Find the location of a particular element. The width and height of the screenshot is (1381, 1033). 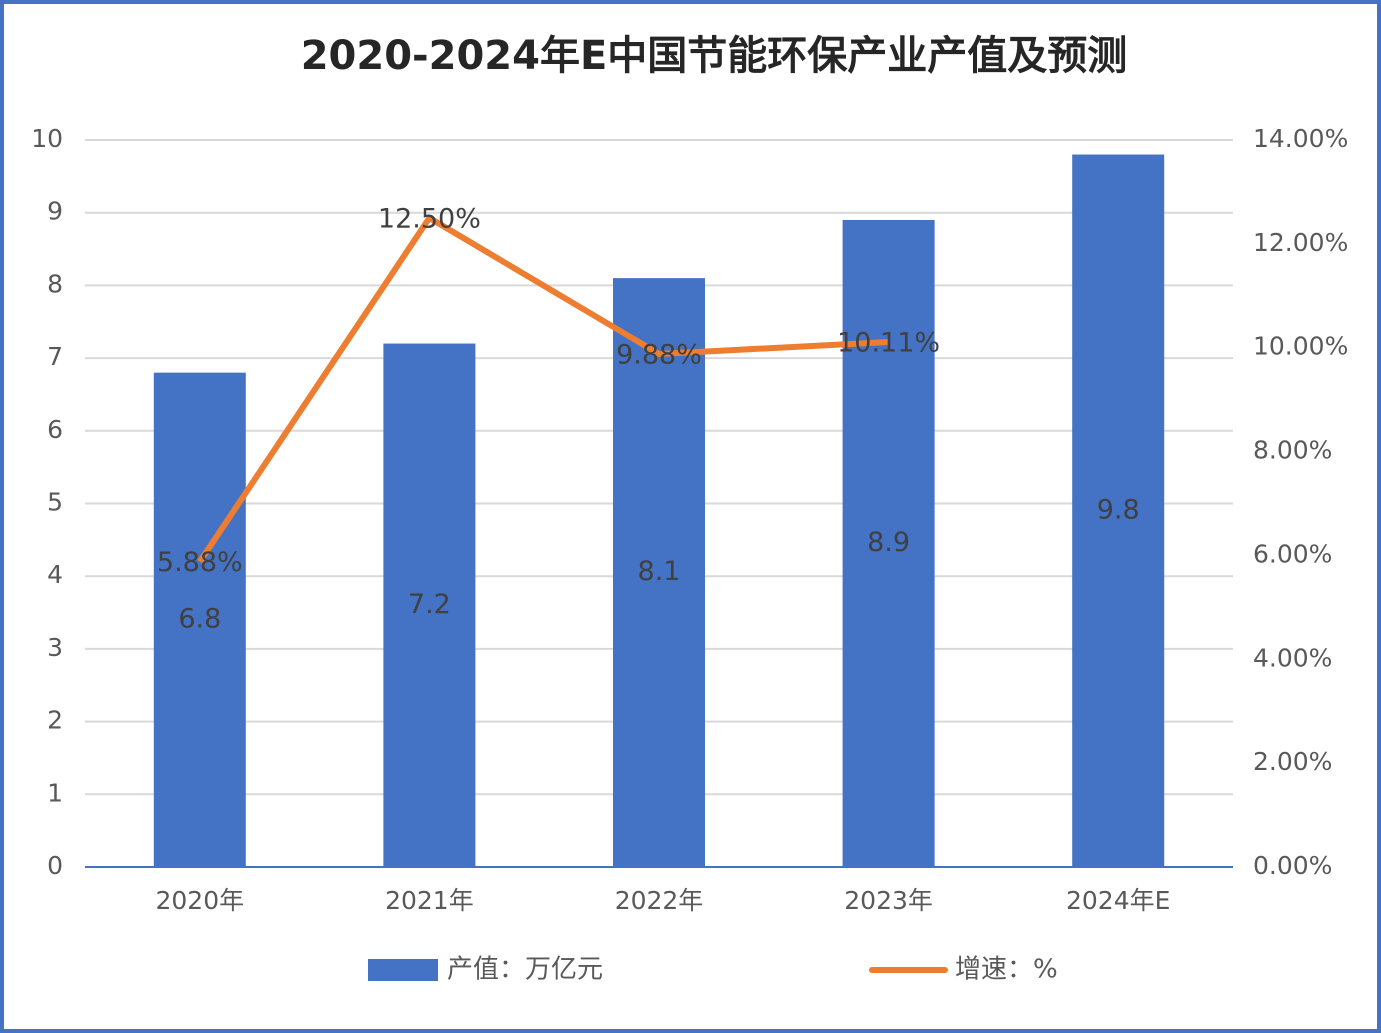

legend-swatch is located at coordinates (403, 970).